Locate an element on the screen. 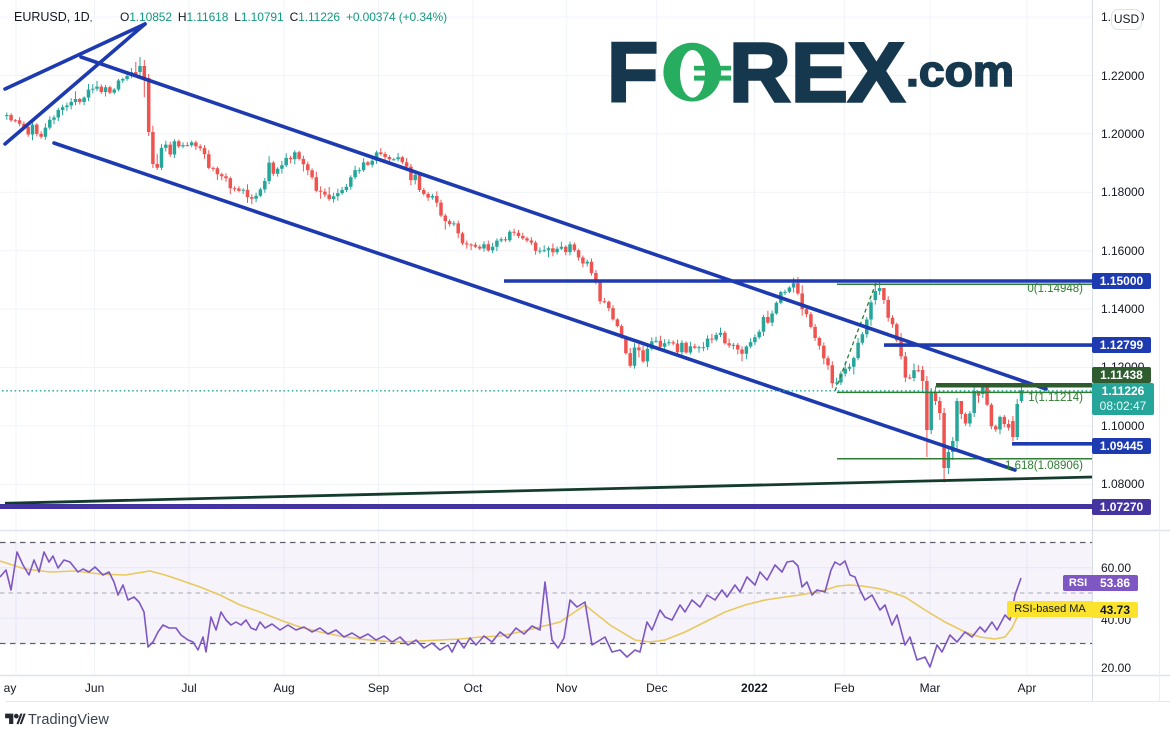 The width and height of the screenshot is (1170, 737). svg-text: REX is located at coordinates (817, 71).